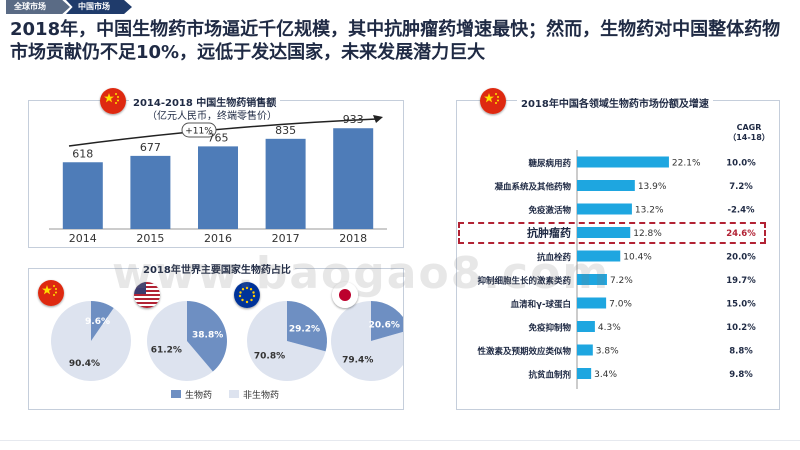 Image resolution: width=800 pixels, height=450 pixels. Describe the element at coordinates (217, 268) in the screenshot. I see `share-chart-title: 2018年世界主要国家生物药占比` at that location.